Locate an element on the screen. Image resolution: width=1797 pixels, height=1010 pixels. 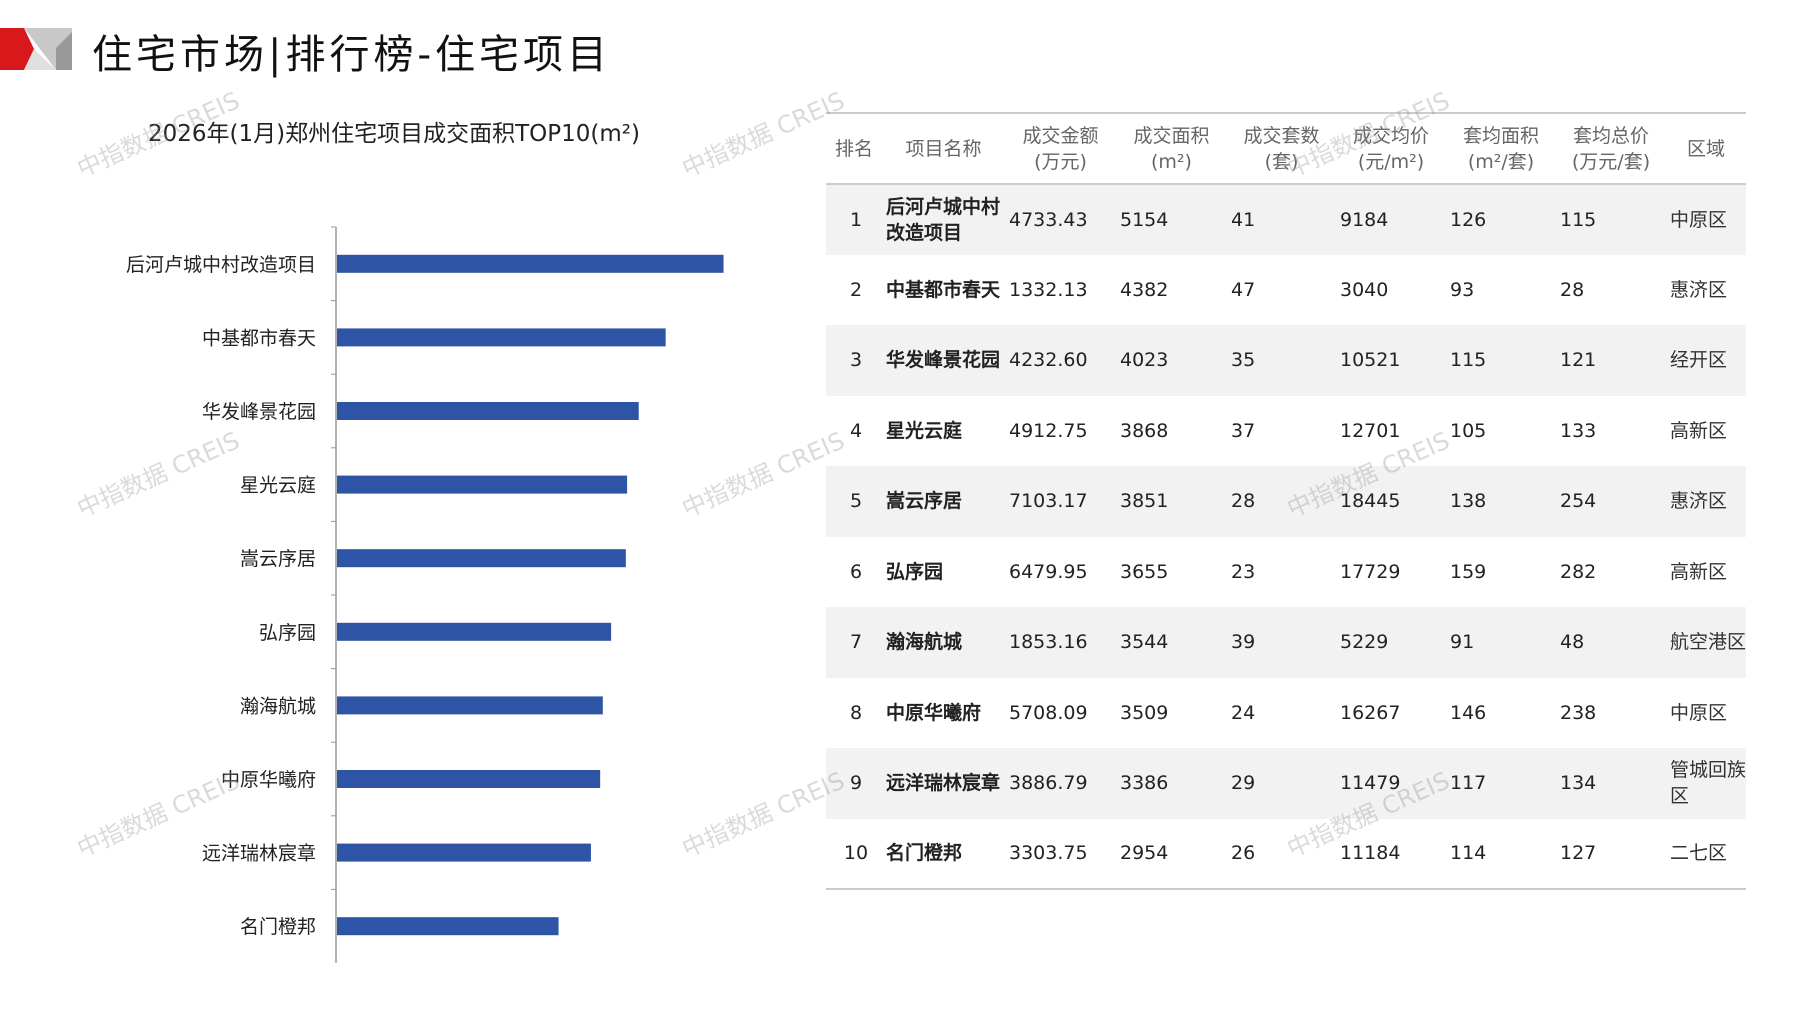
table-row: 10 名门橙邦 3303.75 2954 26 11184 114 127 二七区 is located at coordinates (1286, 854).